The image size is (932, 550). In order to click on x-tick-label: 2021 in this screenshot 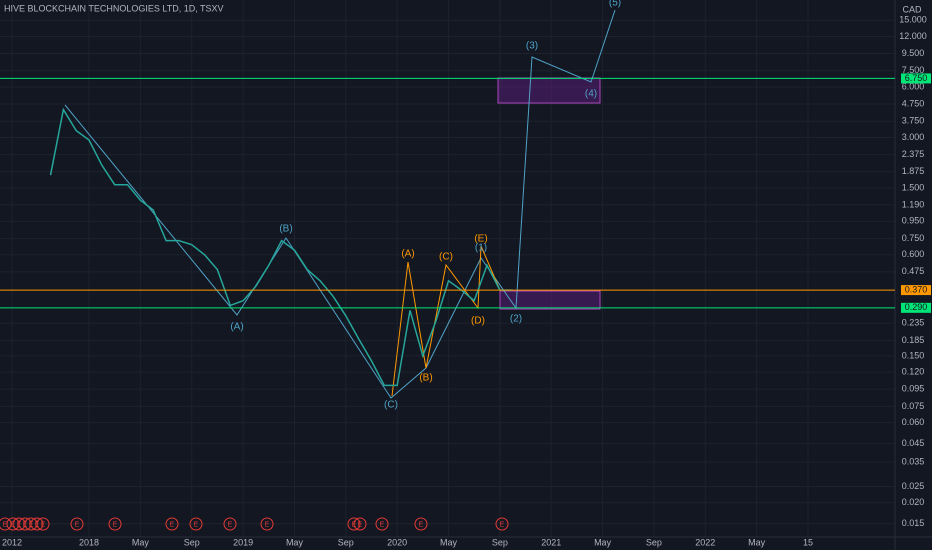, I will do `click(551, 542)`.